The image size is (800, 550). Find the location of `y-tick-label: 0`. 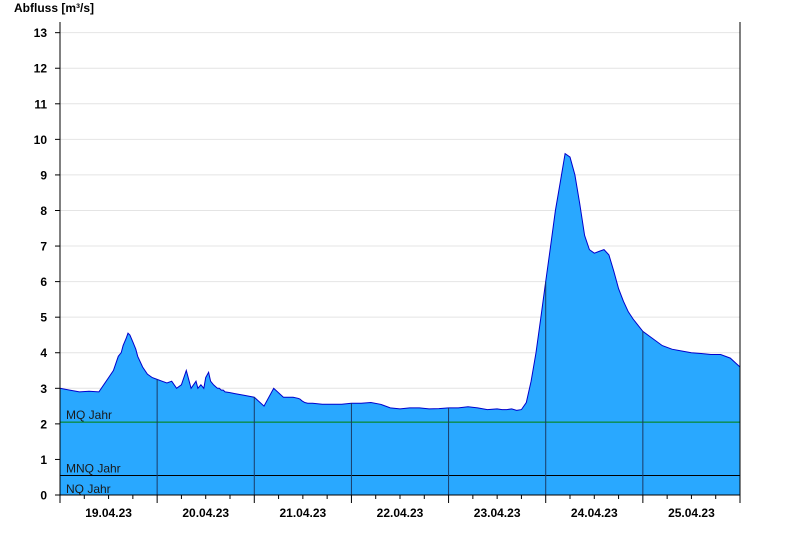

y-tick-label: 0 is located at coordinates (43, 496).